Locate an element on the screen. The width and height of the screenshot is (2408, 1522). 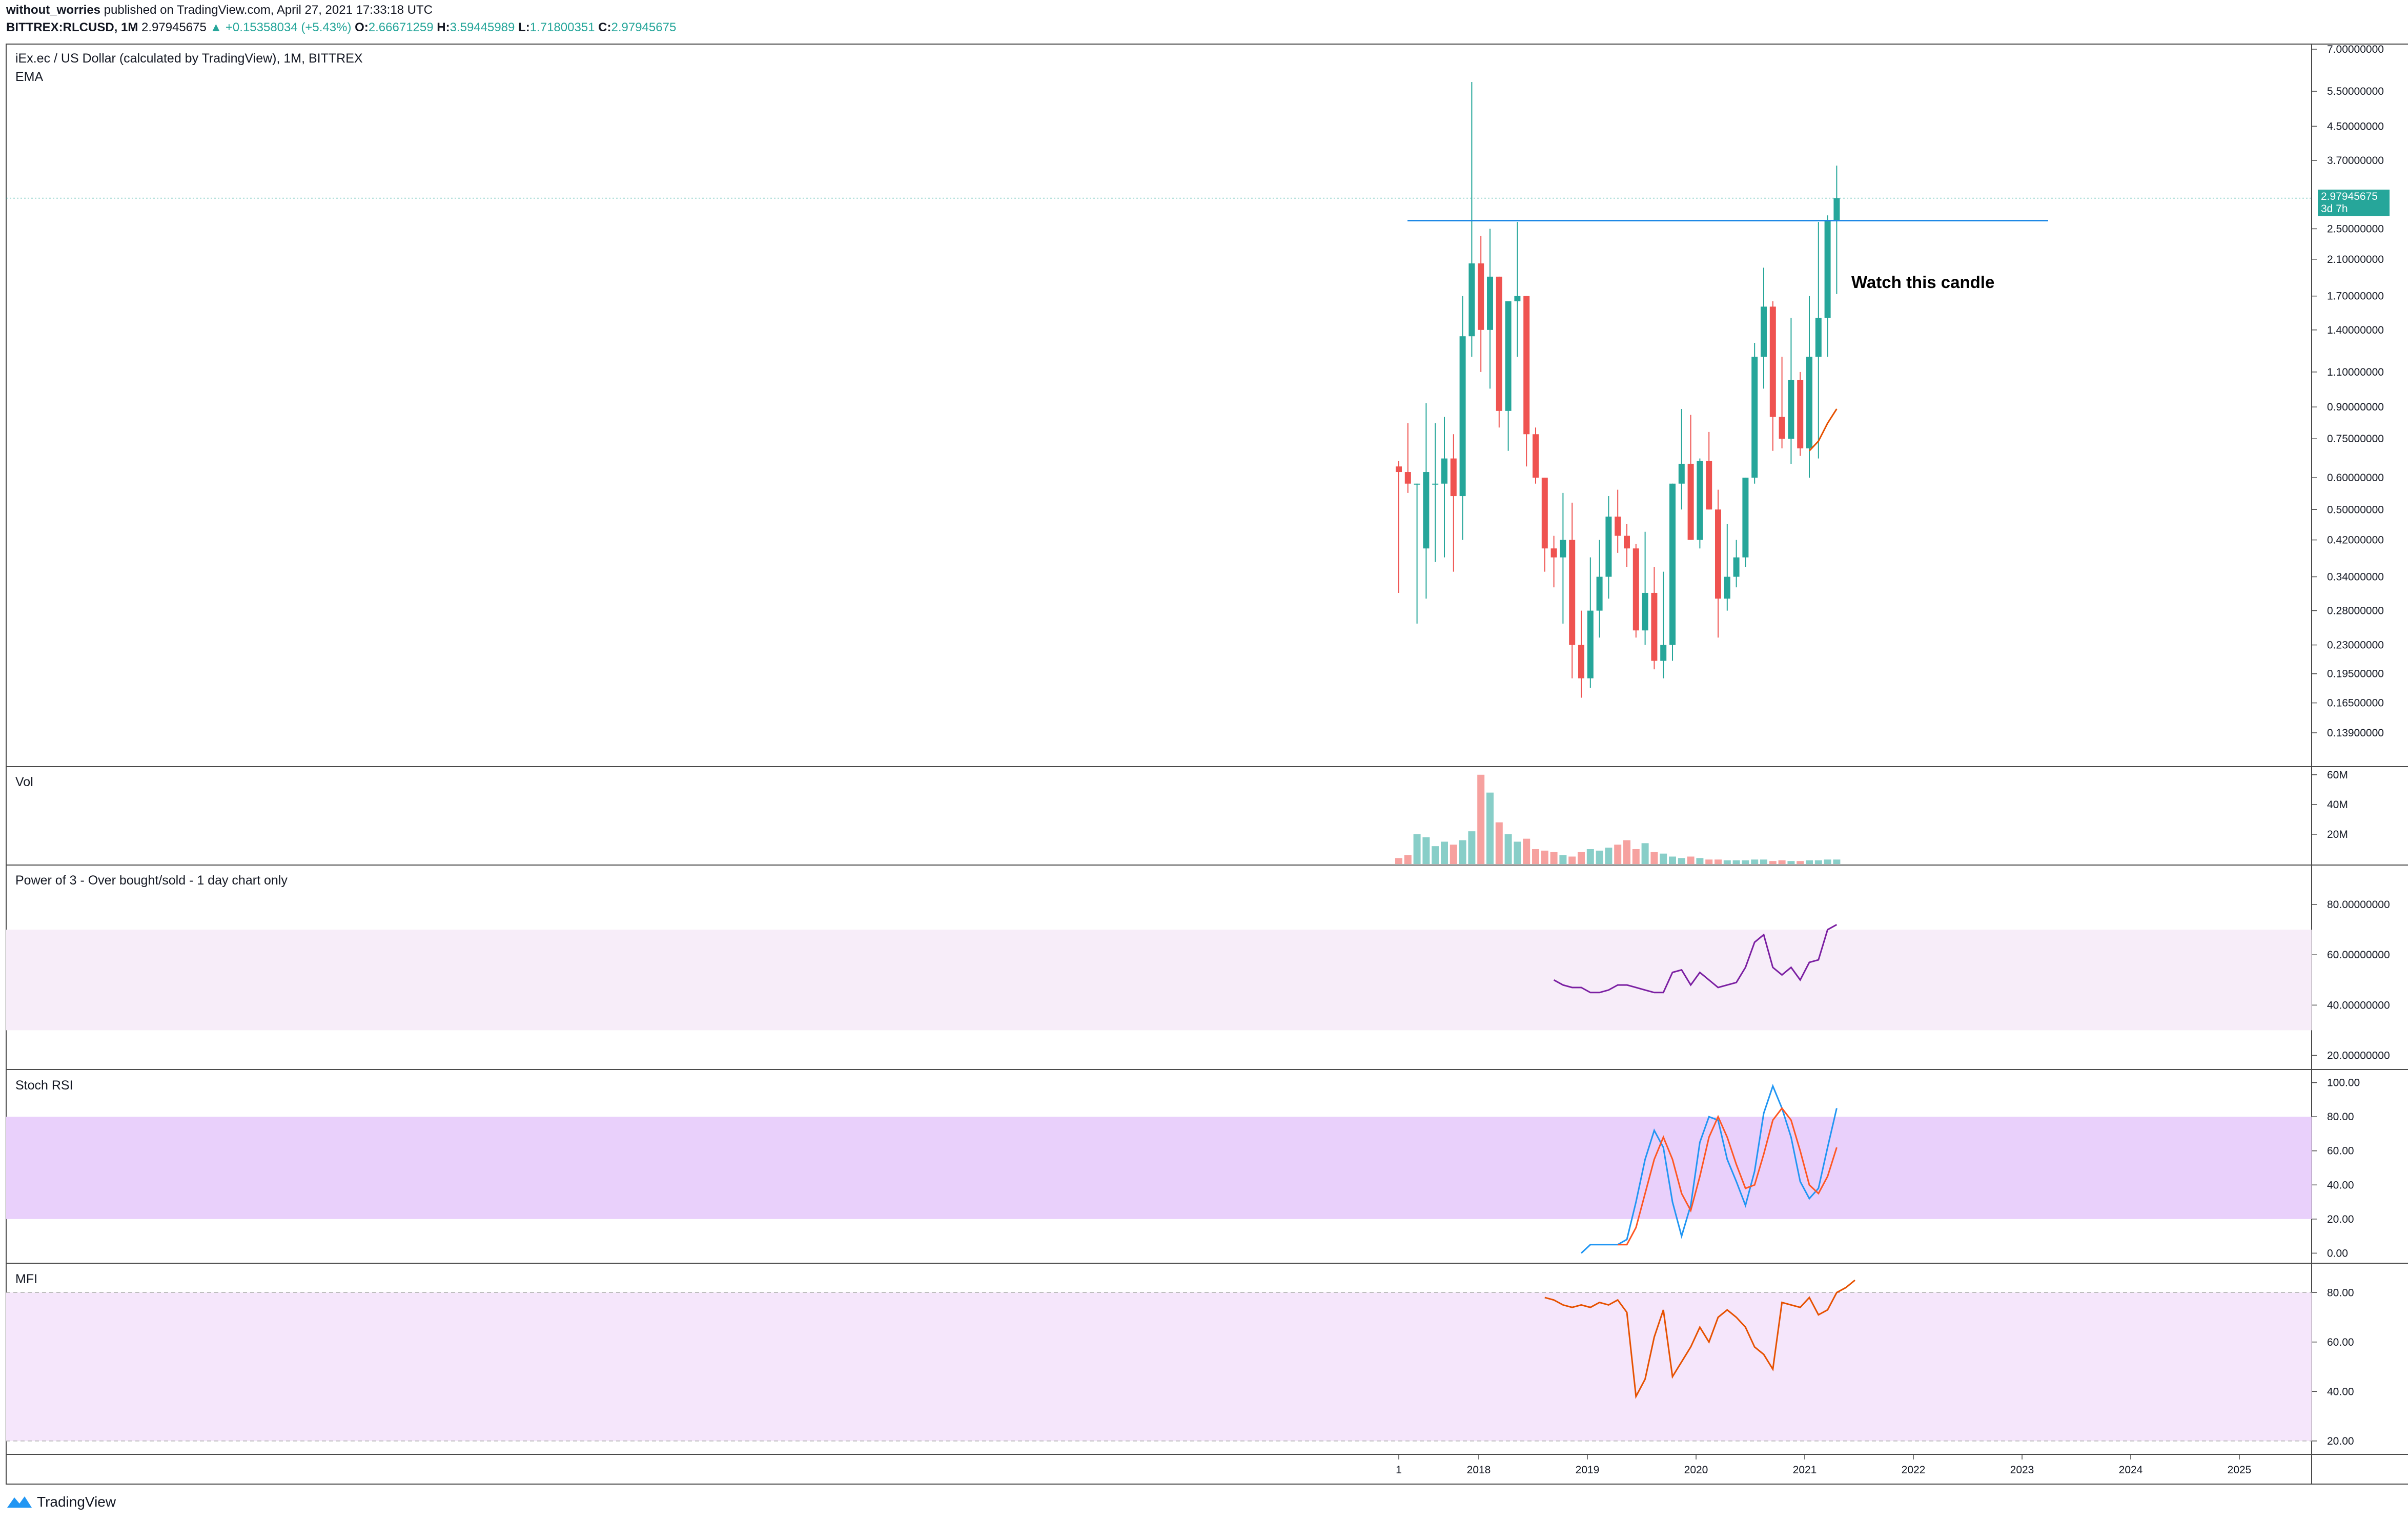
price-tick-label: 4.50000000 is located at coordinates (2356, 126).